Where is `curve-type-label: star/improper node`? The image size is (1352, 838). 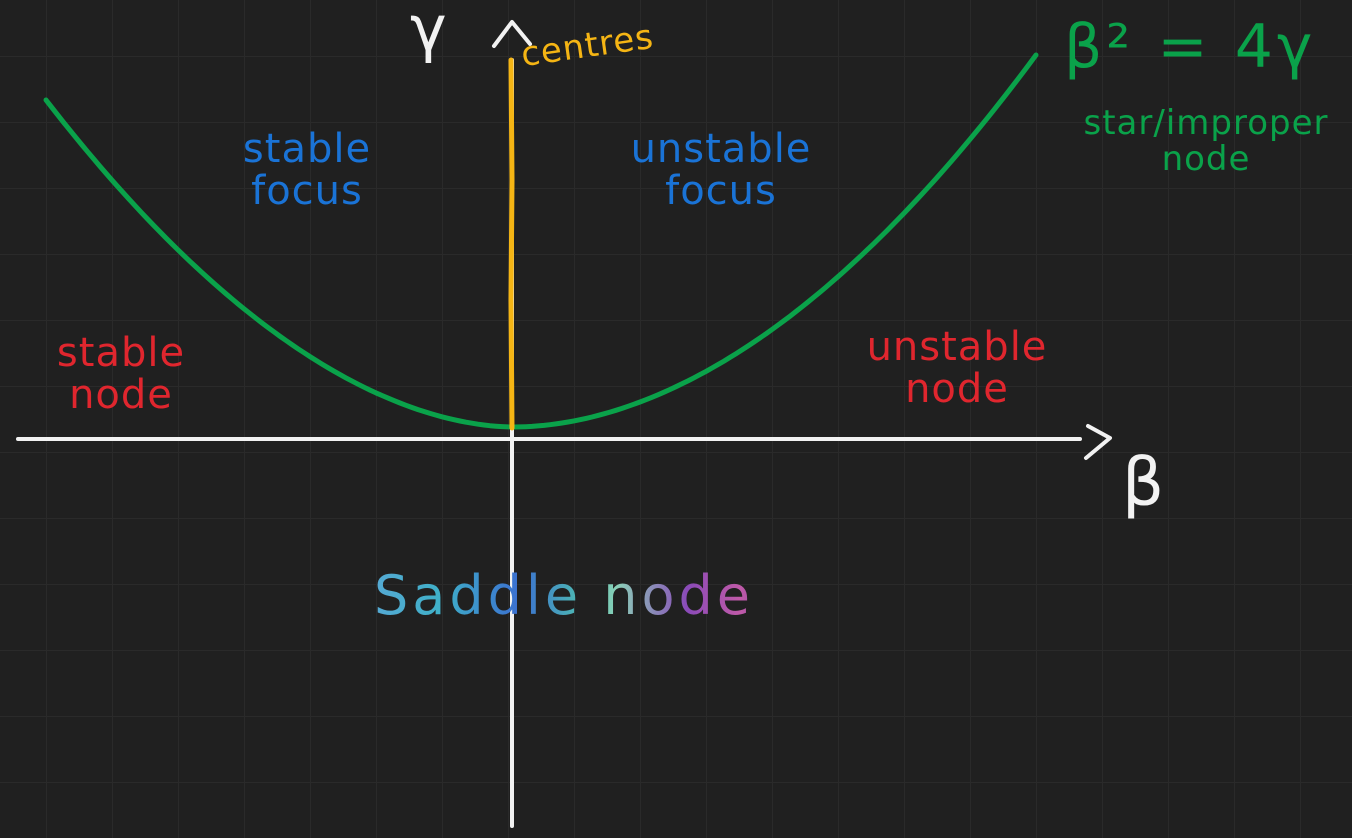
curve-type-label: star/improper node is located at coordinates (1206, 141).